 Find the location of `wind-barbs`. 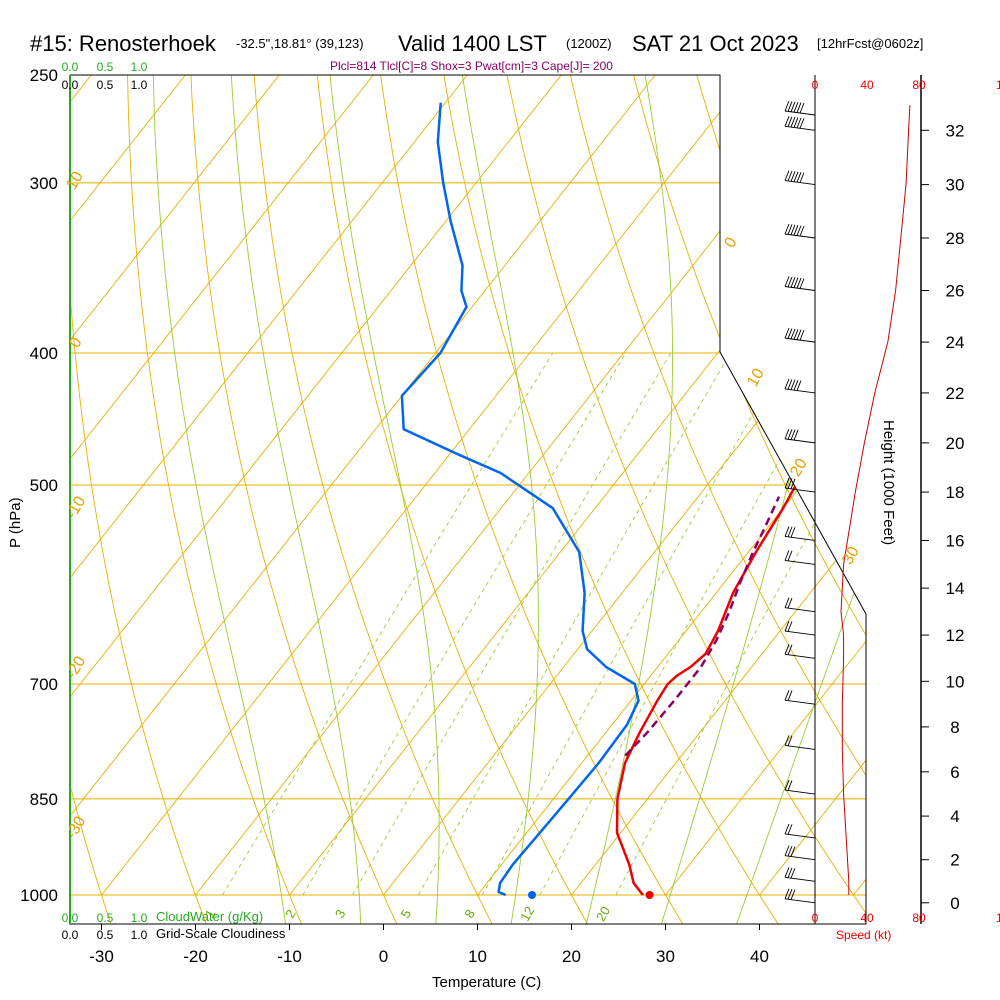

wind-barbs is located at coordinates (800, 502).